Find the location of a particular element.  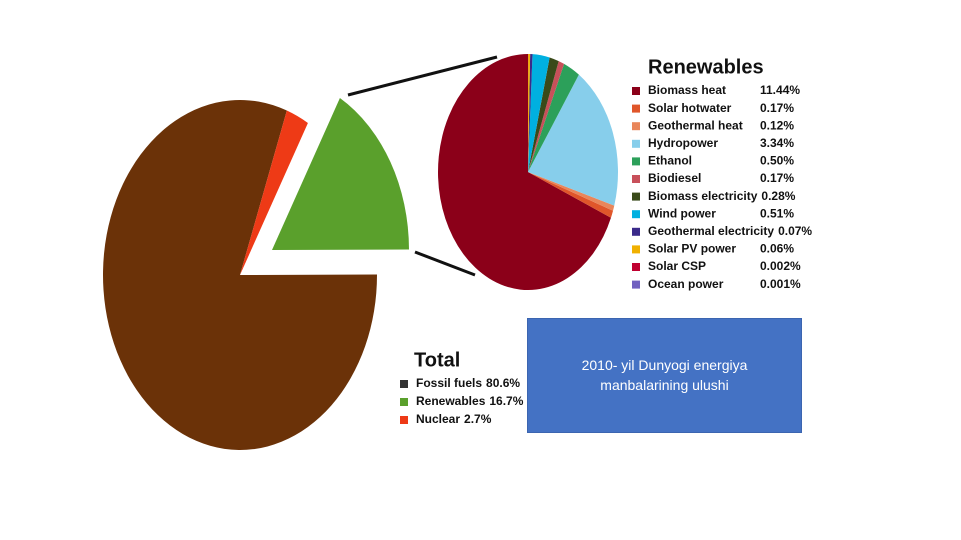

legend-label: Biomass electricity is located at coordinates (703, 196).